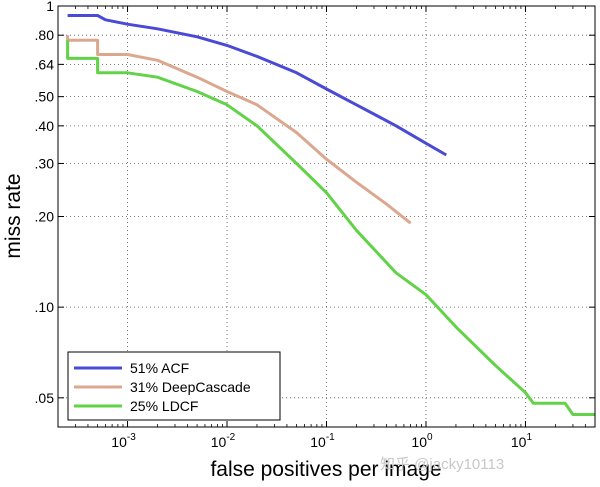 The width and height of the screenshot is (600, 487). Describe the element at coordinates (45, 163) in the screenshot. I see `y-tick-label: .30` at that location.